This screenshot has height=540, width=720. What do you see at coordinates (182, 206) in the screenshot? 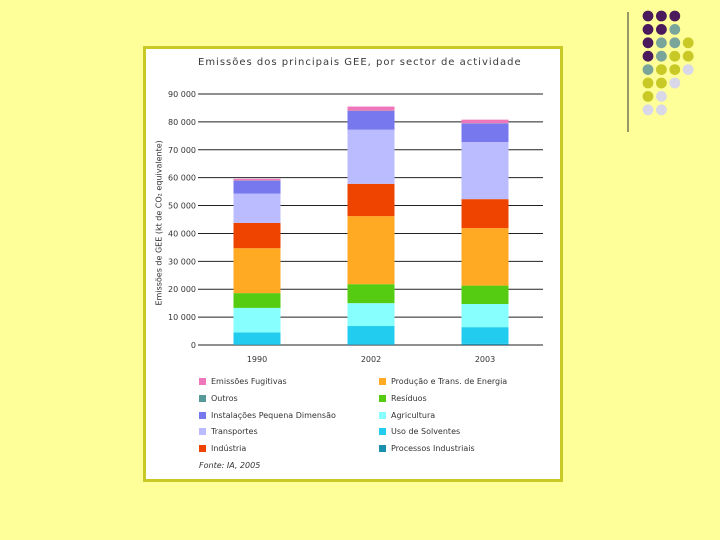
I see `y-tick-label: 50 000` at bounding box center [182, 206].